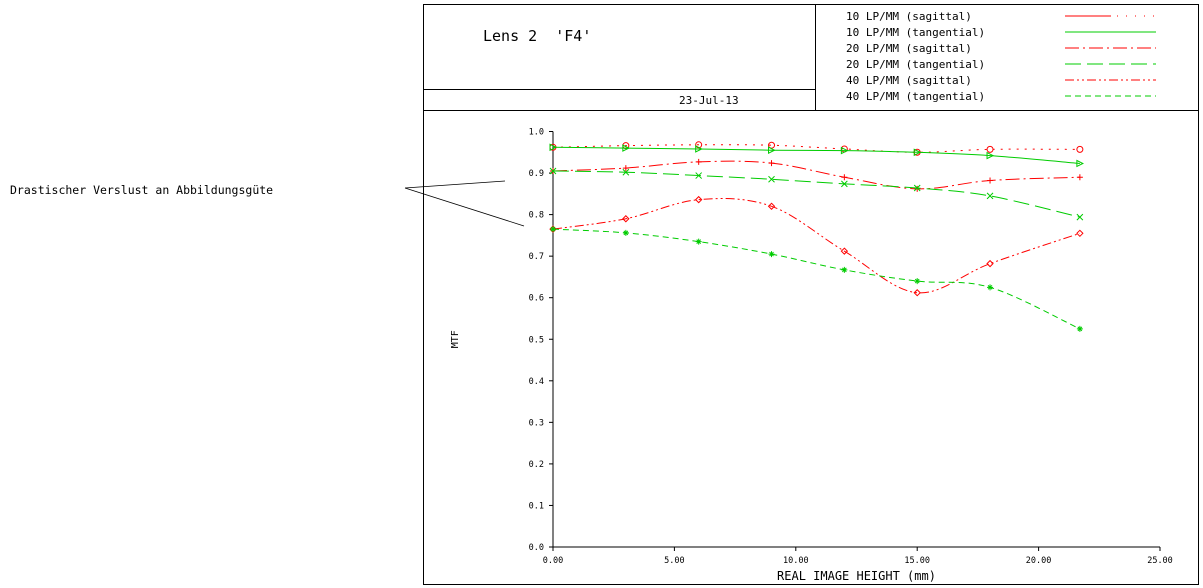 Image resolution: width=1203 pixels, height=588 pixels. I want to click on x-tick-label: 5.00, so click(674, 561).